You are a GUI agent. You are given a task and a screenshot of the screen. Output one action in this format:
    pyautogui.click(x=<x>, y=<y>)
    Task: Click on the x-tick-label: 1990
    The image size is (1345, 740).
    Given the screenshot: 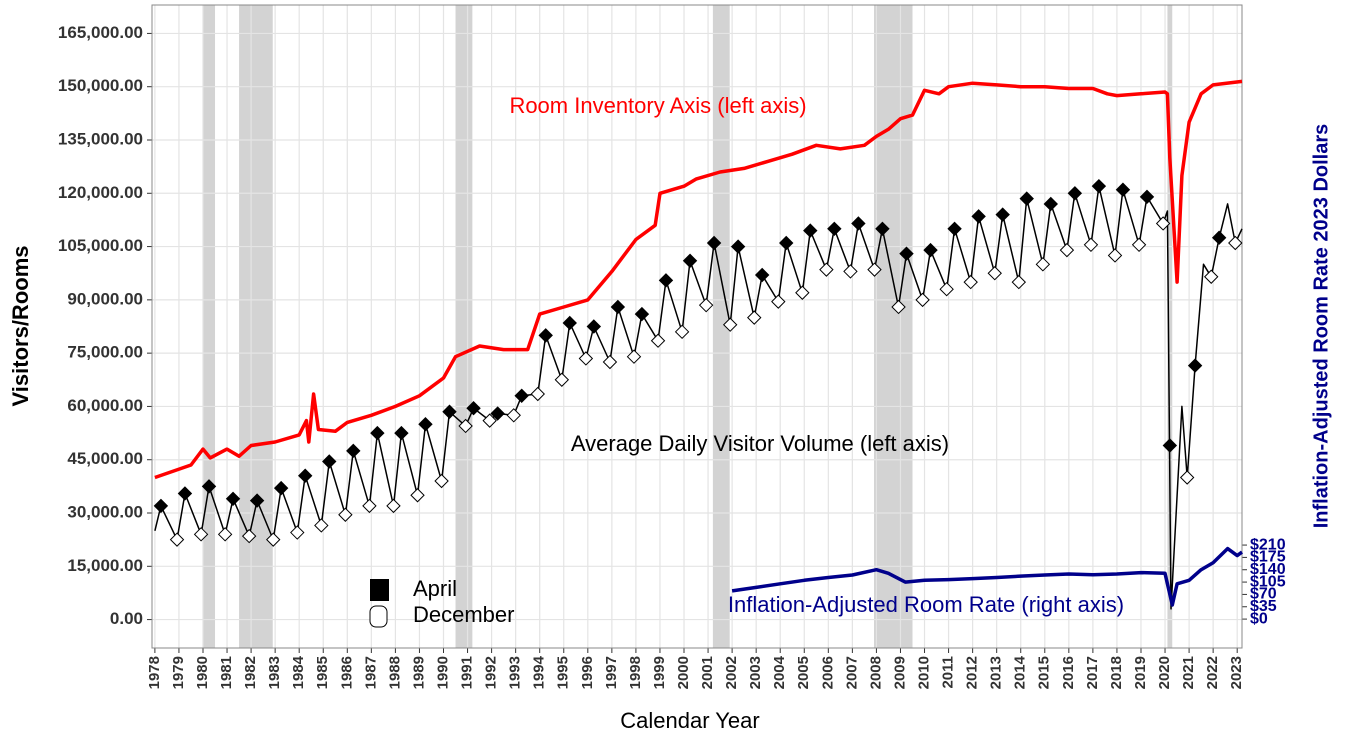 What is the action you would take?
    pyautogui.click(x=442, y=672)
    